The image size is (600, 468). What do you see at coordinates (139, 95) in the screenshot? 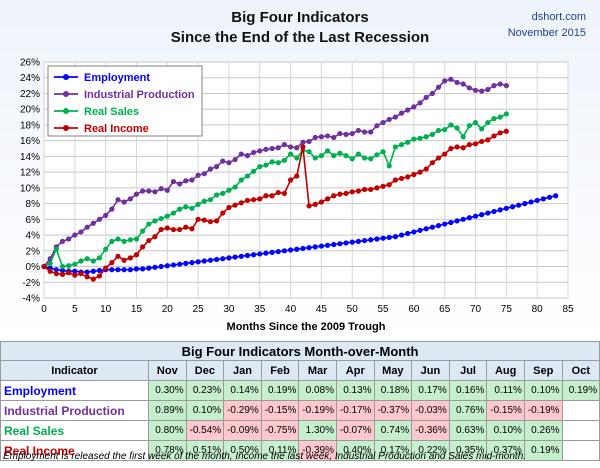
I see `legend-label: Industrial Production` at bounding box center [139, 95].